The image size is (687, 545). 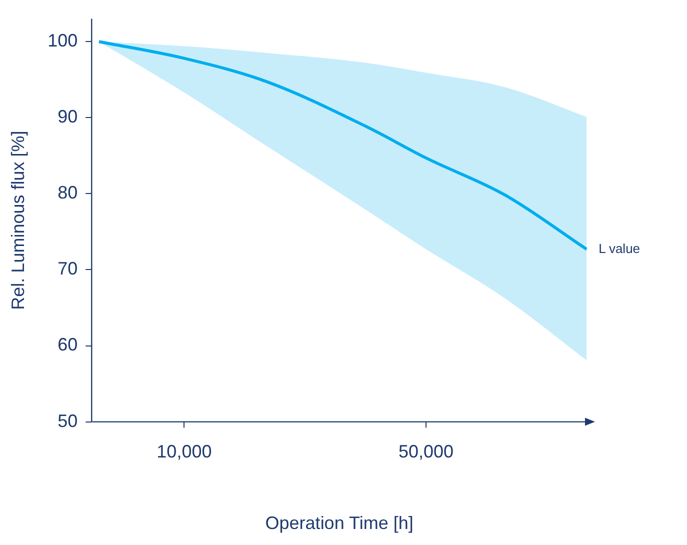 I want to click on y-tick-label: 50, so click(x=68, y=420).